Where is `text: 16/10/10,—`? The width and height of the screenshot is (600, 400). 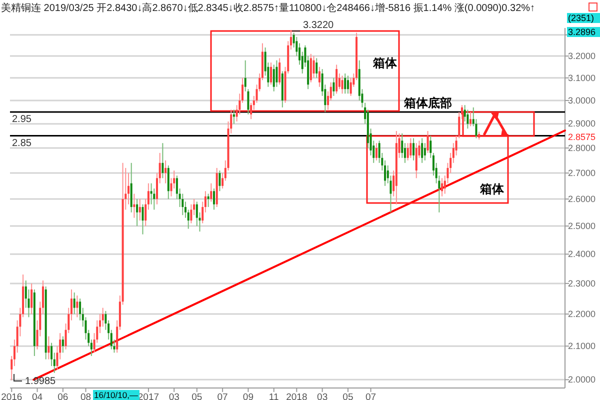
text: 16/10/10,— is located at coordinates (116, 395).